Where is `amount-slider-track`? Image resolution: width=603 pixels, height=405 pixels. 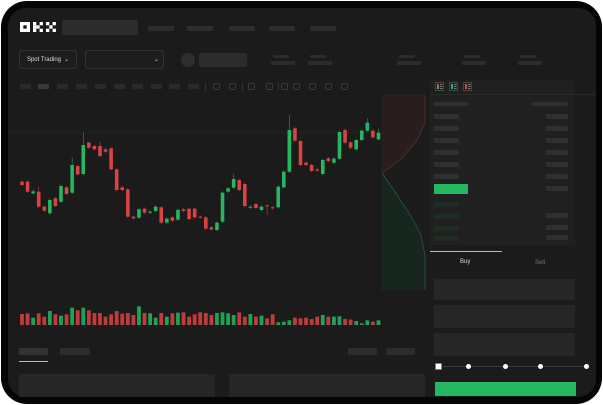 amount-slider-track is located at coordinates (513, 366).